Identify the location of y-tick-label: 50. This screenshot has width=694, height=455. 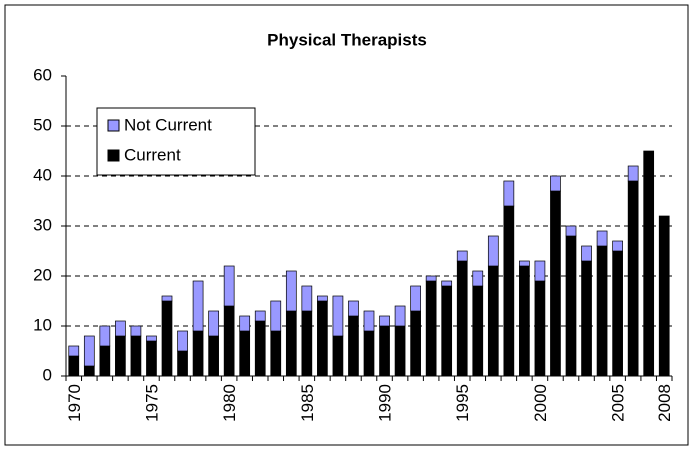
(42, 124).